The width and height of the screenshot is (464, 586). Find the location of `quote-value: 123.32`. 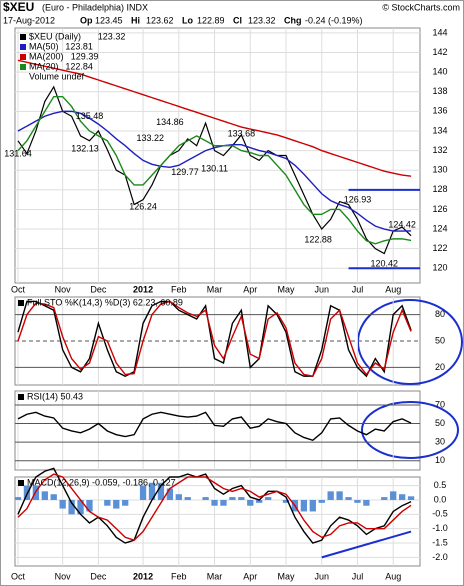

quote-value: 123.32 is located at coordinates (262, 20).